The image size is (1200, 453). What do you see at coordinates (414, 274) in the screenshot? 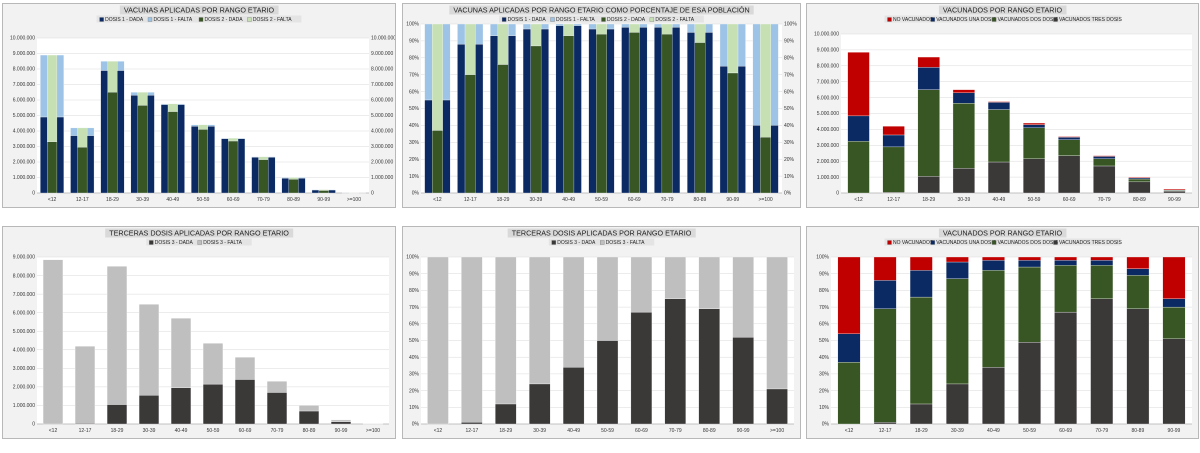
I see `y-tick-label: 90%` at bounding box center [414, 274].